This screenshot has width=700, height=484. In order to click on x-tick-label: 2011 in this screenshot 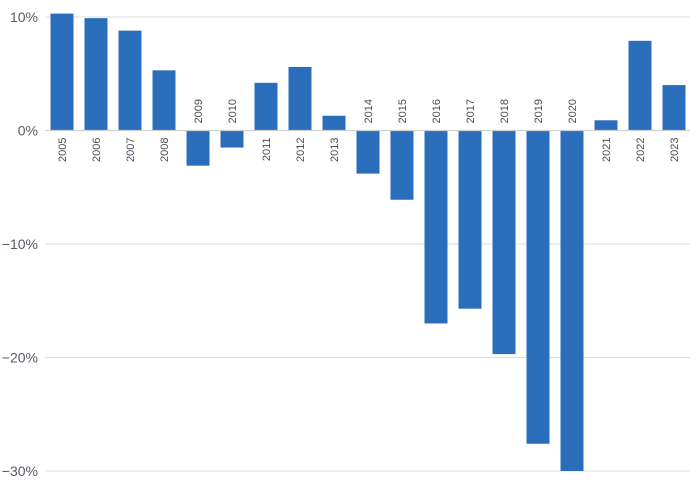, I will do `click(267, 150)`.